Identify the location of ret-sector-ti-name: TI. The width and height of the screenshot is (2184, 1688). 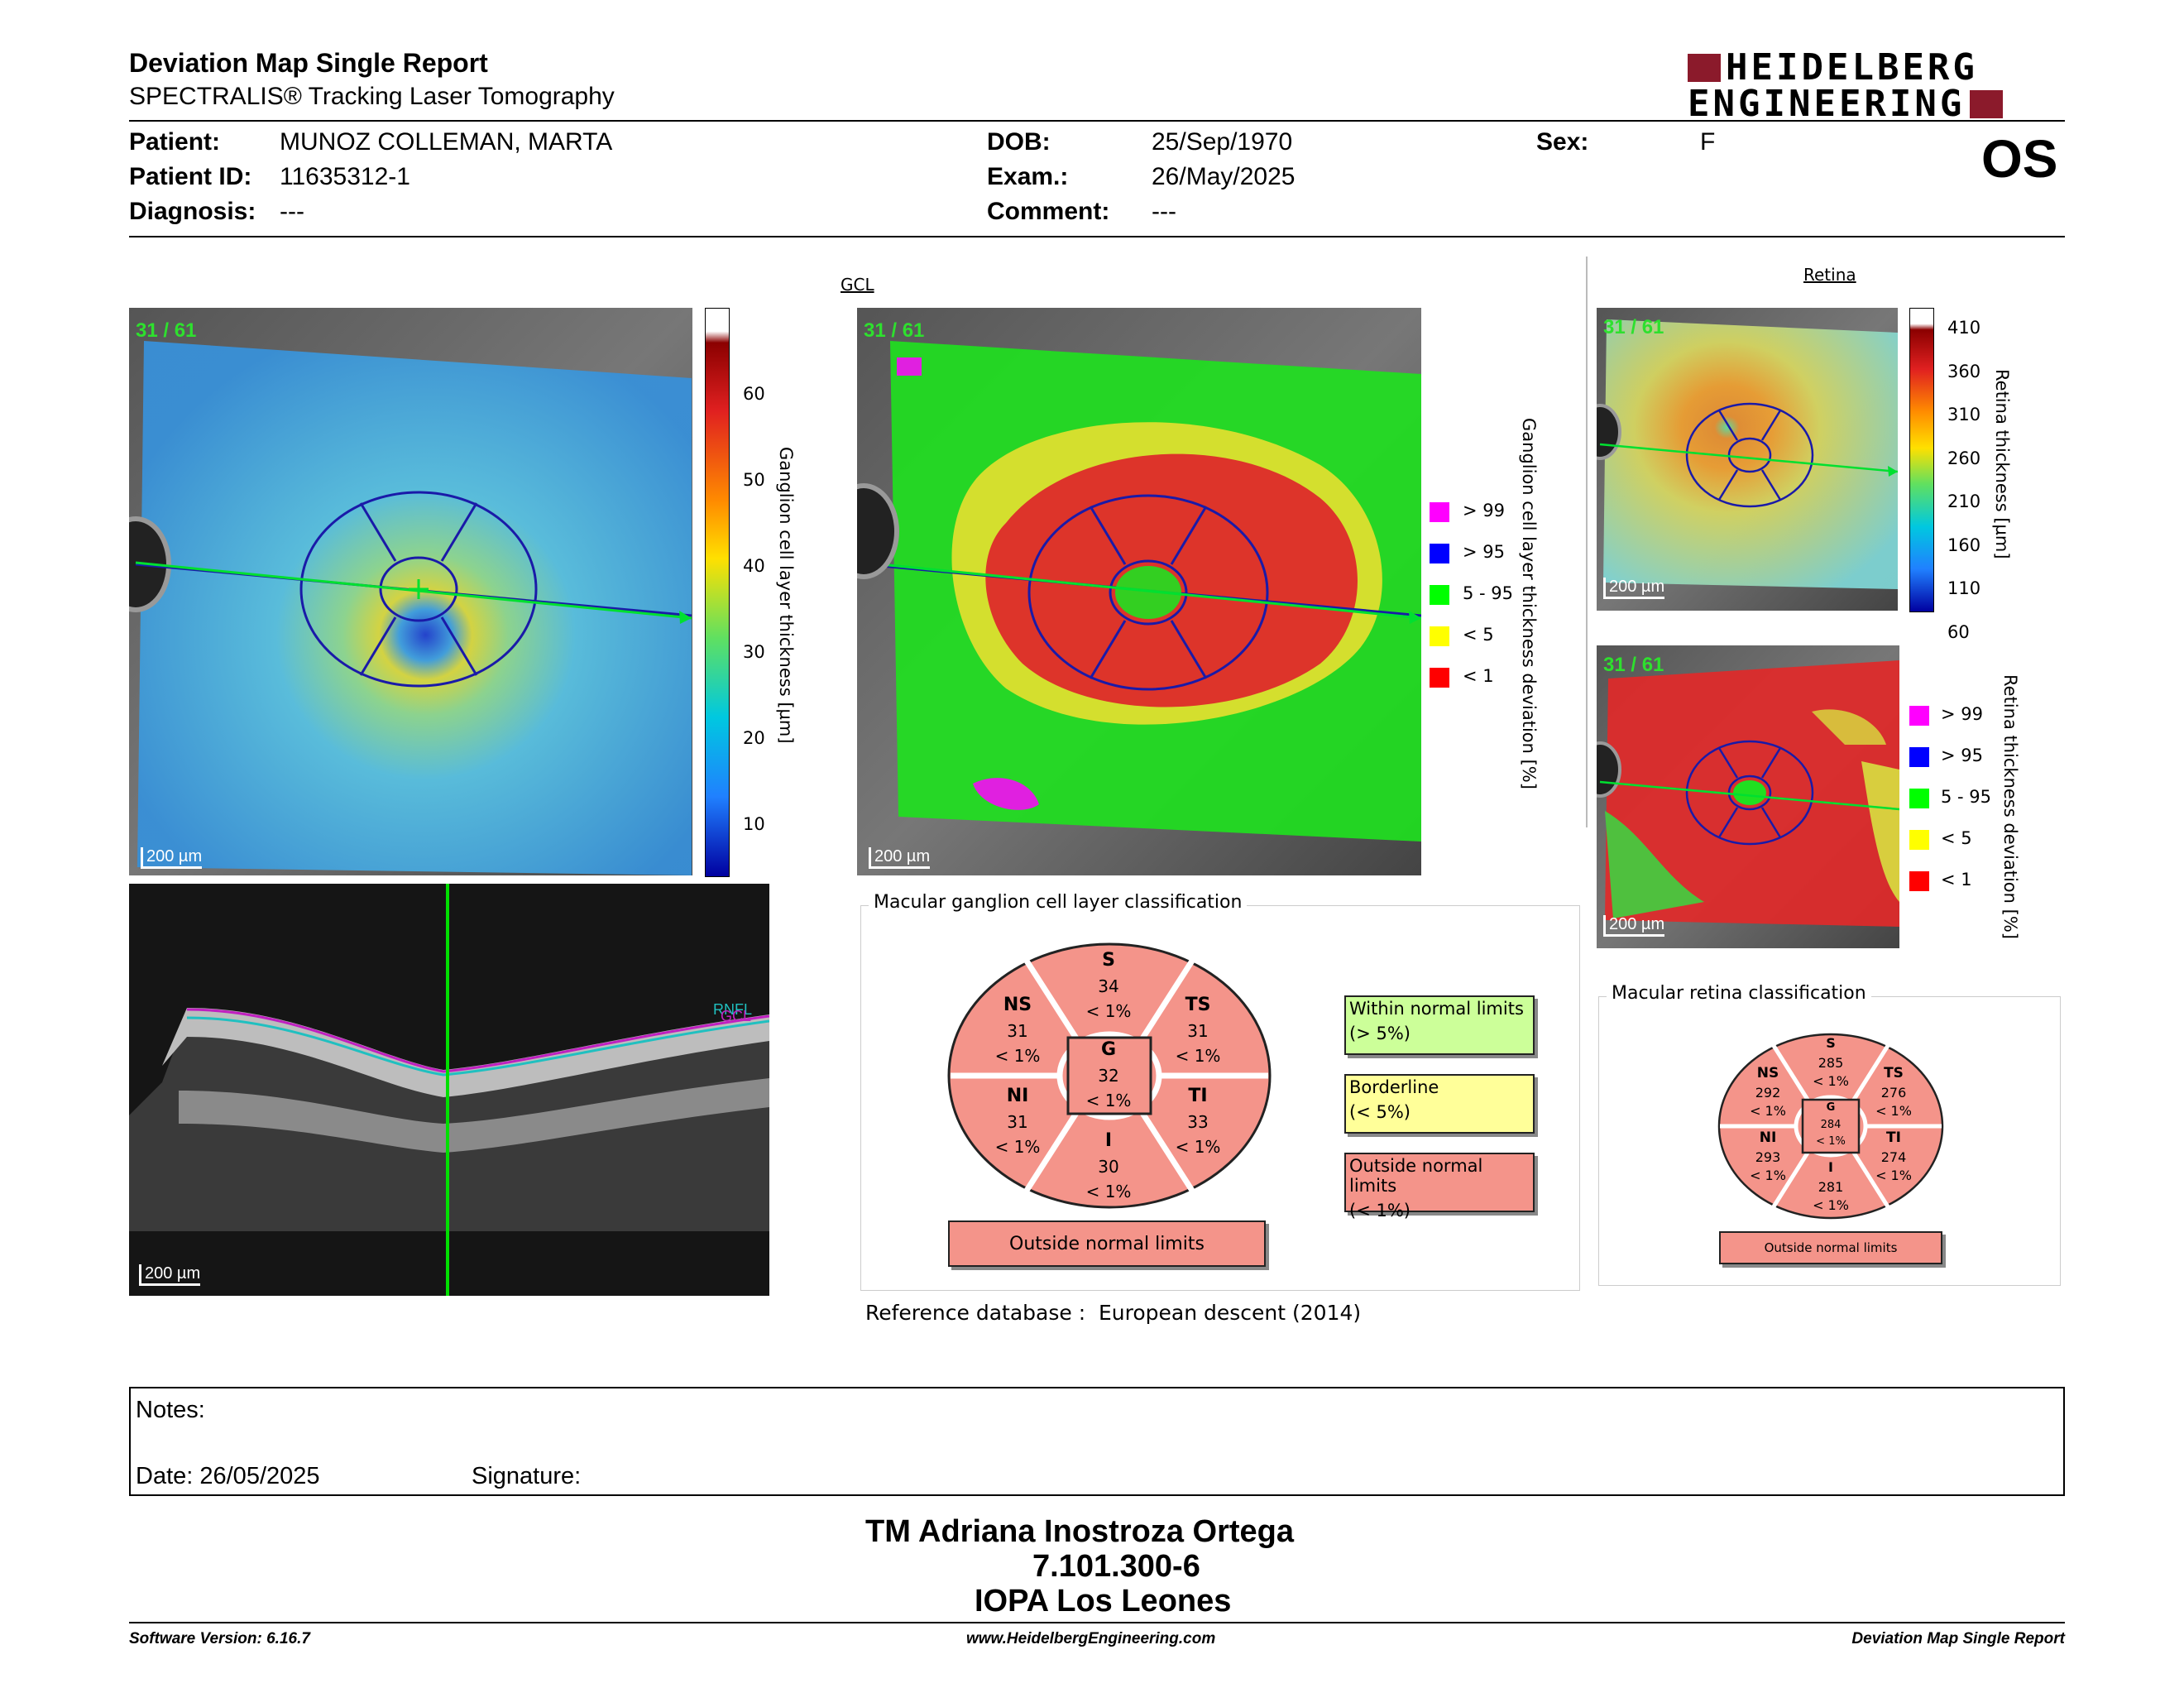
(1893, 1137).